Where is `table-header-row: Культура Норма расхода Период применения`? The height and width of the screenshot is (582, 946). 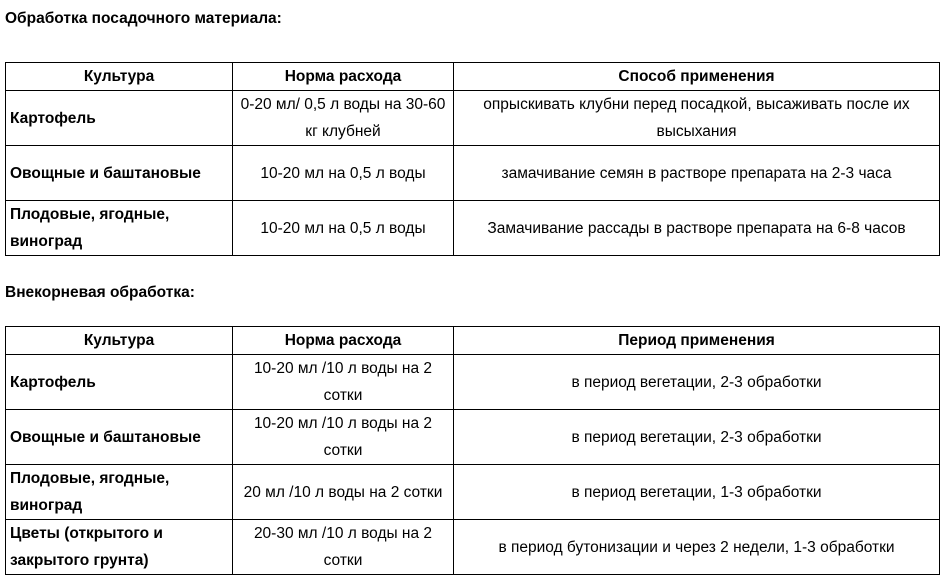 table-header-row: Культура Норма расхода Период применения is located at coordinates (472, 340).